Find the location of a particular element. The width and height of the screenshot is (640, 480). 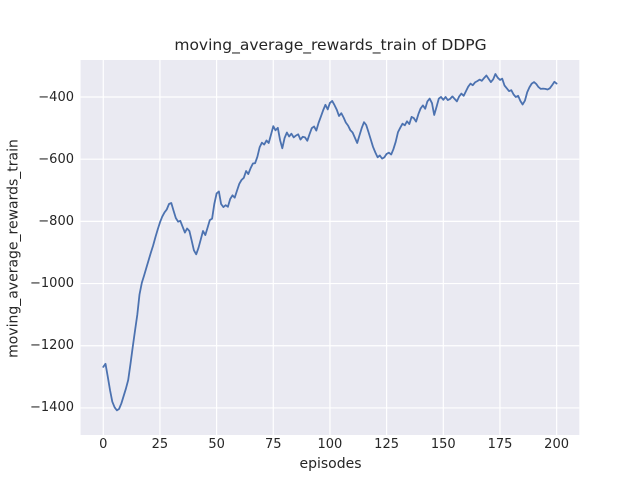

y-tick-label: −800 is located at coordinates (56, 221).